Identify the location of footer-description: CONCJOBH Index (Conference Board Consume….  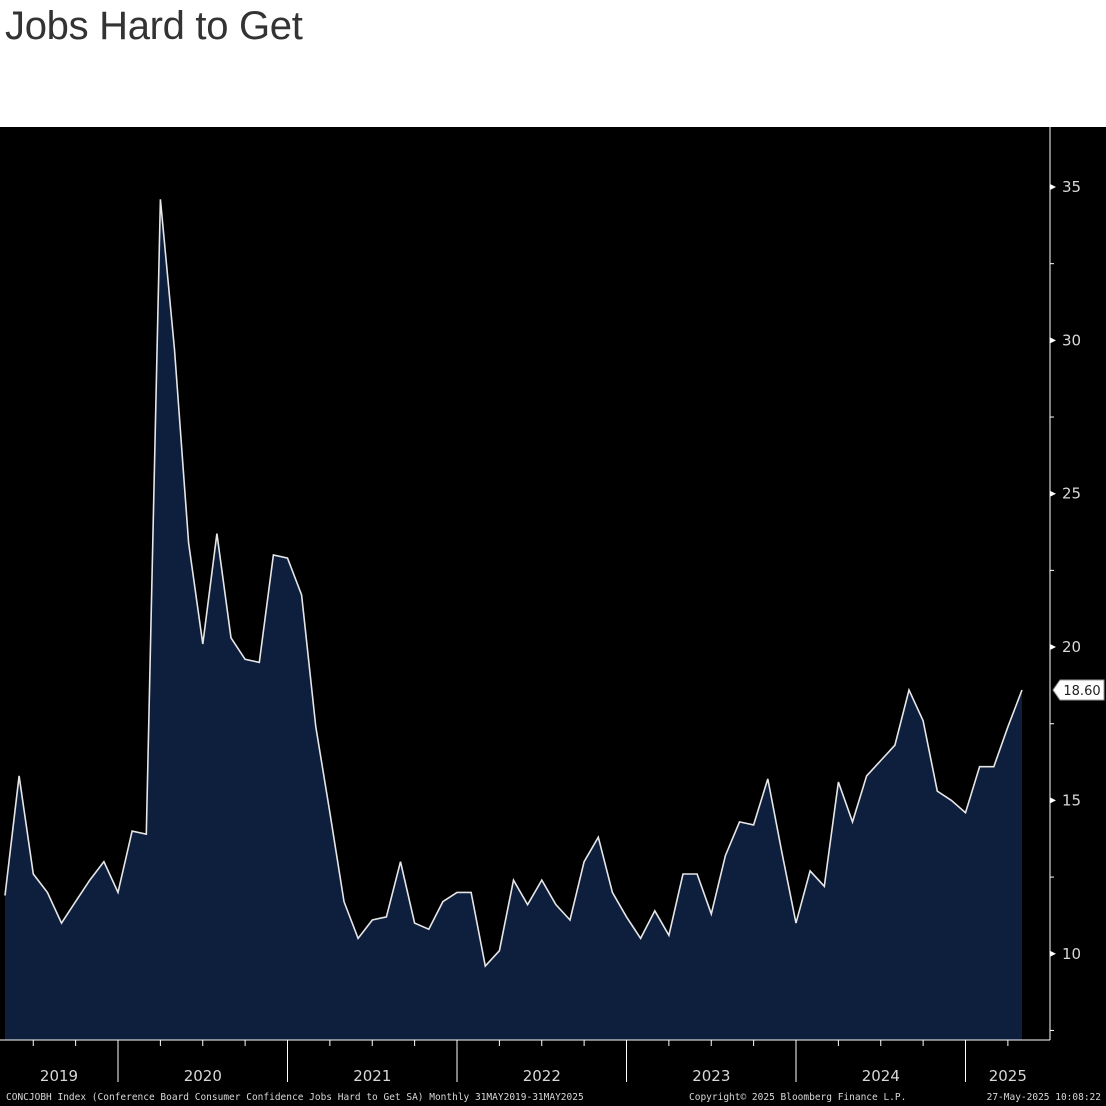
(295, 1097).